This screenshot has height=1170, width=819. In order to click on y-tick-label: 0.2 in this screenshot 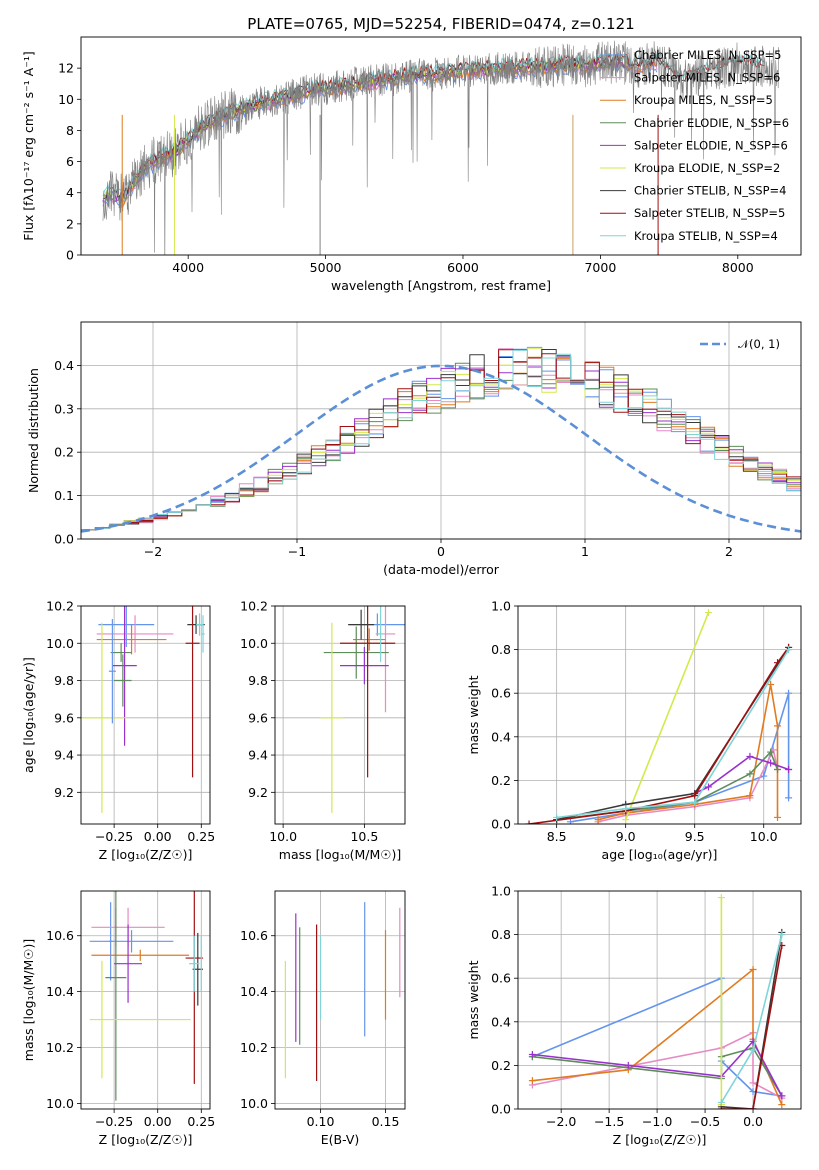, I will do `click(64, 452)`.